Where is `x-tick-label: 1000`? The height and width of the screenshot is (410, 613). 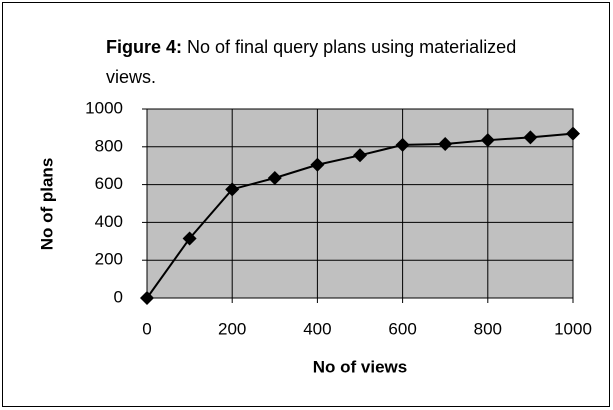
x-tick-label: 1000 is located at coordinates (573, 328).